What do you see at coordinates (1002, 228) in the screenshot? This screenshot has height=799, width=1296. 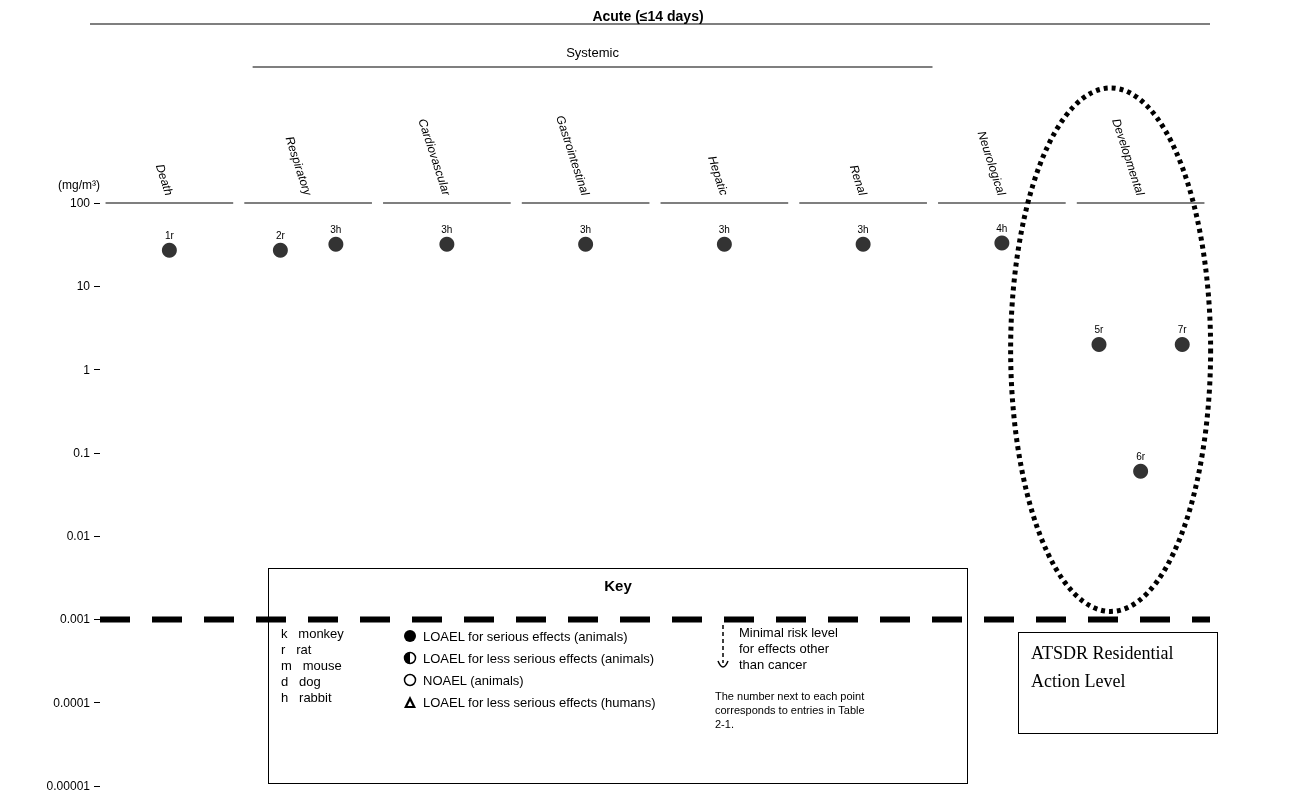 I see `annotation: 4h` at bounding box center [1002, 228].